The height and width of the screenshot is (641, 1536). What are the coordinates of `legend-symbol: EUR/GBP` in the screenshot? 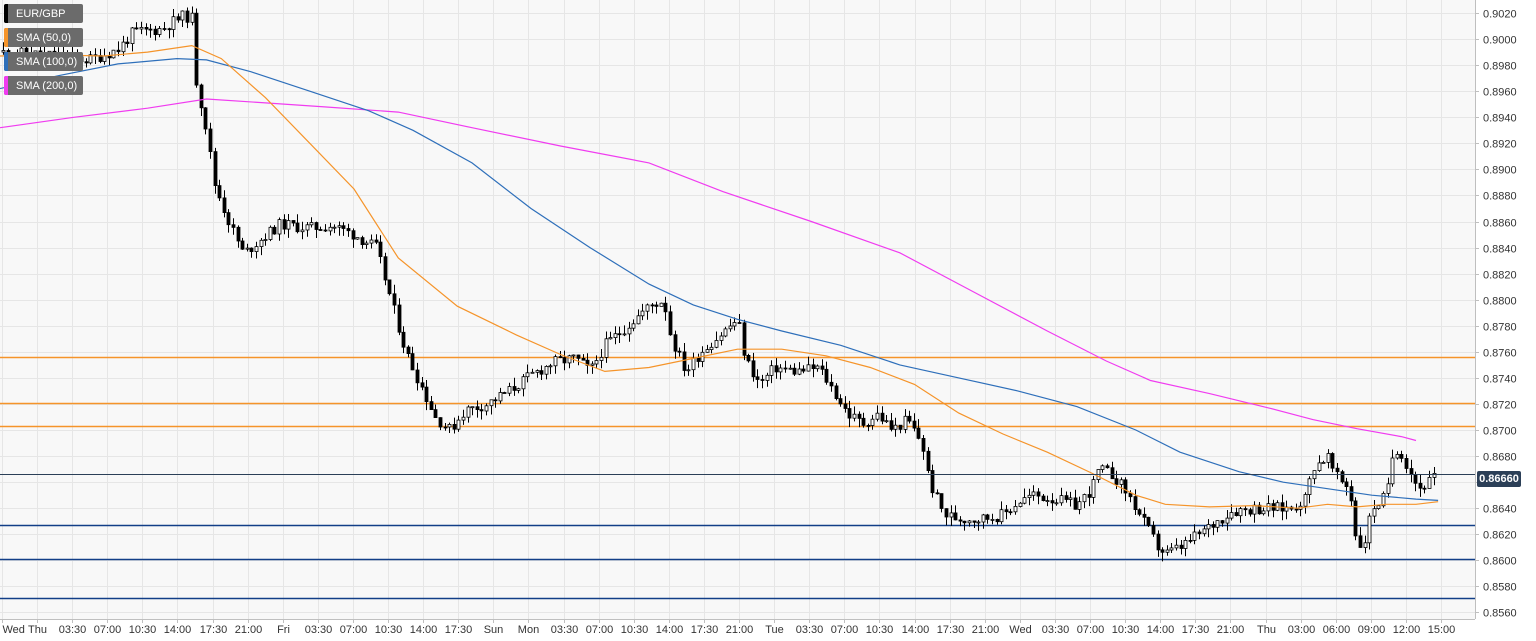 It's located at (44, 13).